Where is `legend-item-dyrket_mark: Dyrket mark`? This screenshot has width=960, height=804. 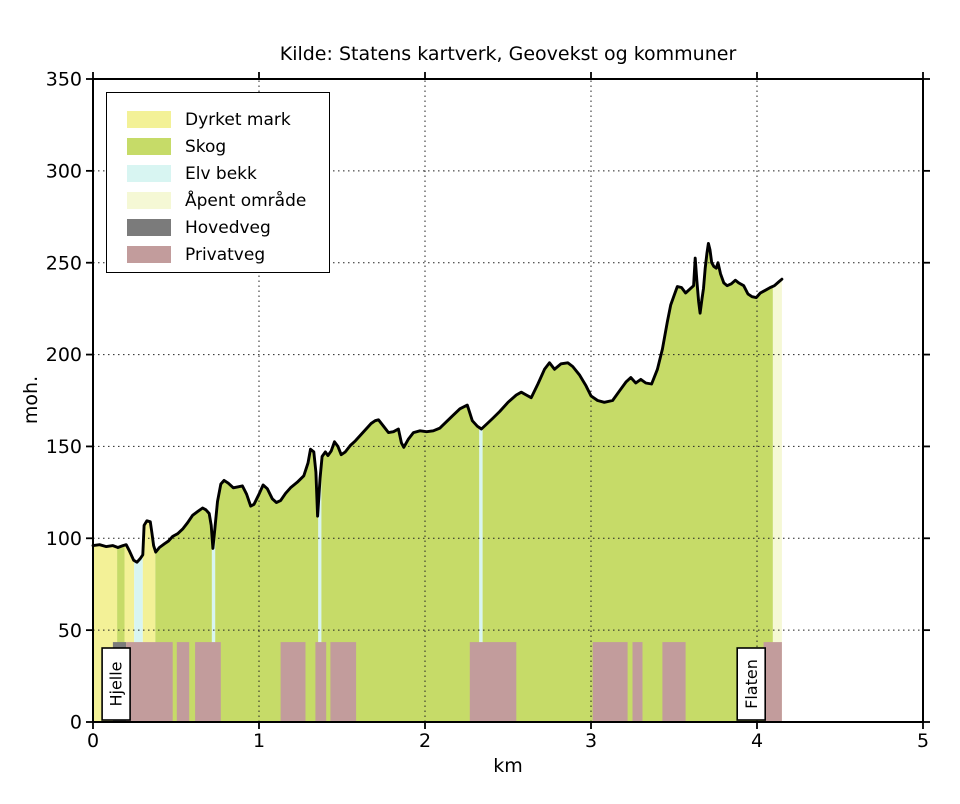
legend-item-dyrket_mark: Dyrket mark is located at coordinates (218, 119).